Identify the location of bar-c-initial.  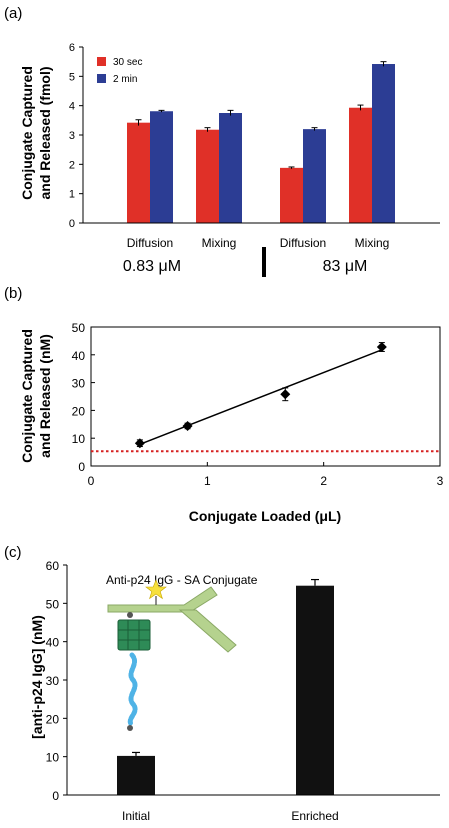
(136, 775).